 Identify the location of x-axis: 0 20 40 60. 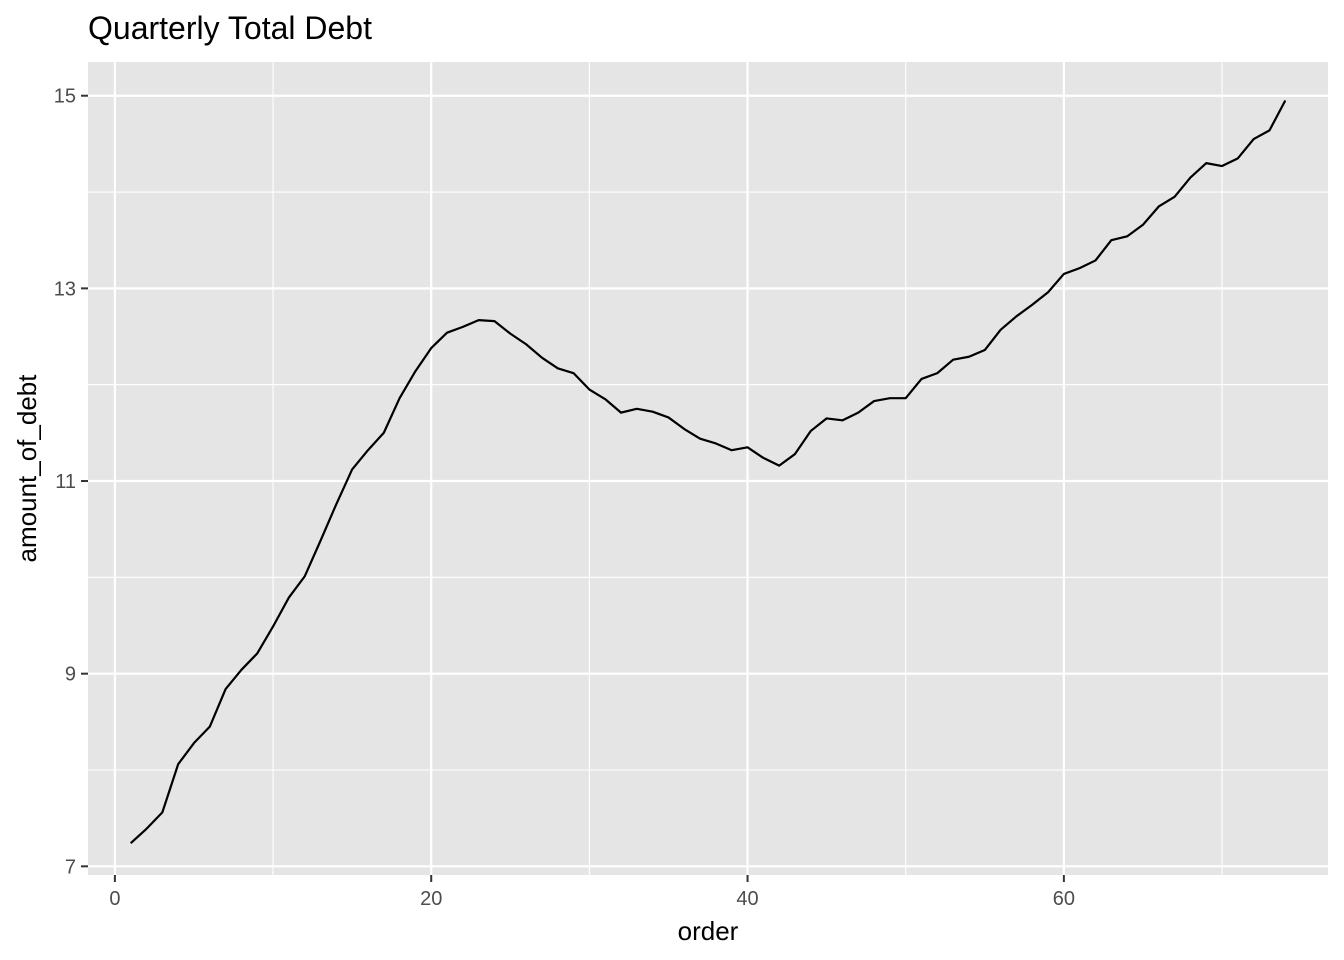
(592, 892).